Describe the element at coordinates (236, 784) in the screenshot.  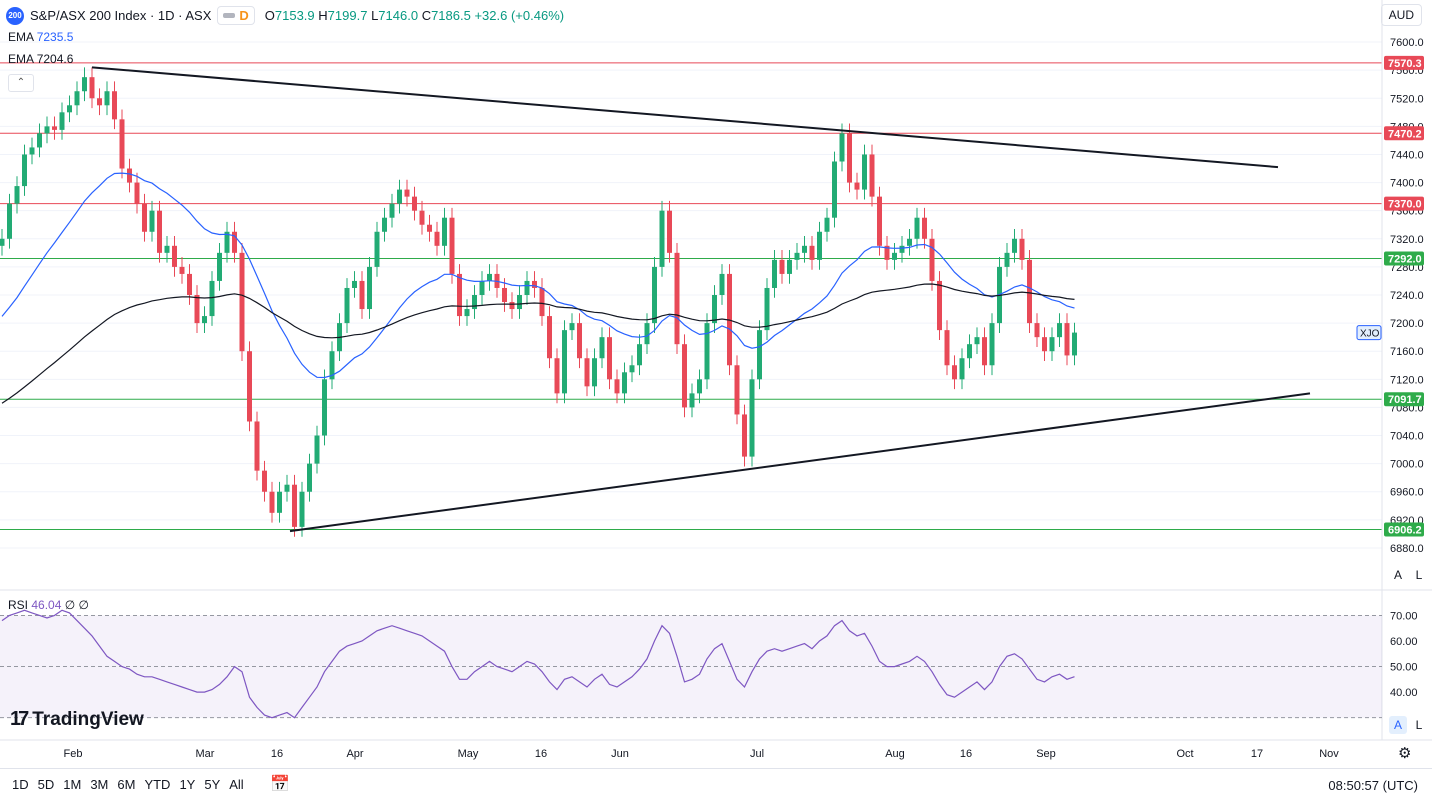
I see `range-button-all: All` at that location.